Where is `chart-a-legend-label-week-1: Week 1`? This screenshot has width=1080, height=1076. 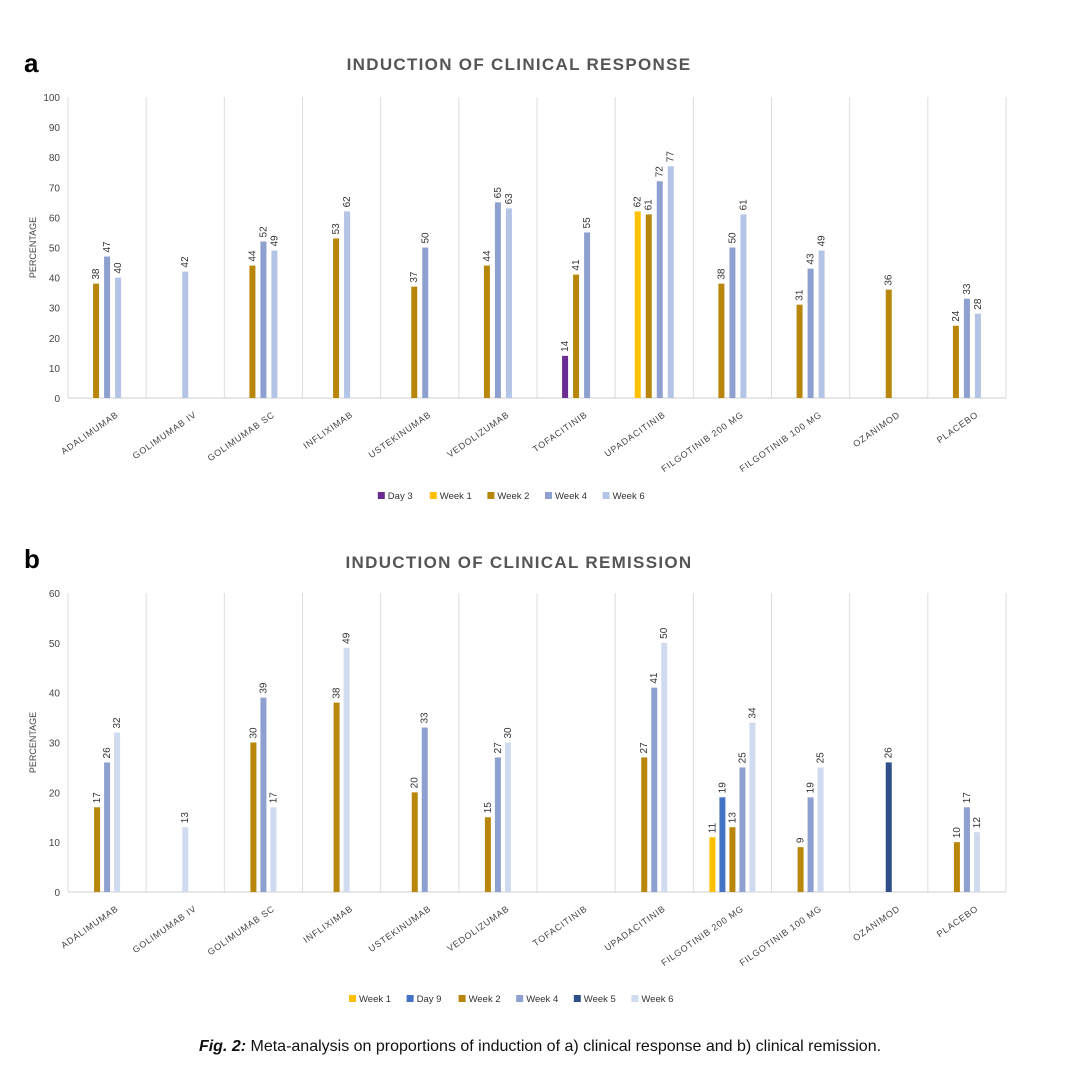
chart-a-legend-label-week-1: Week 1 is located at coordinates (456, 496).